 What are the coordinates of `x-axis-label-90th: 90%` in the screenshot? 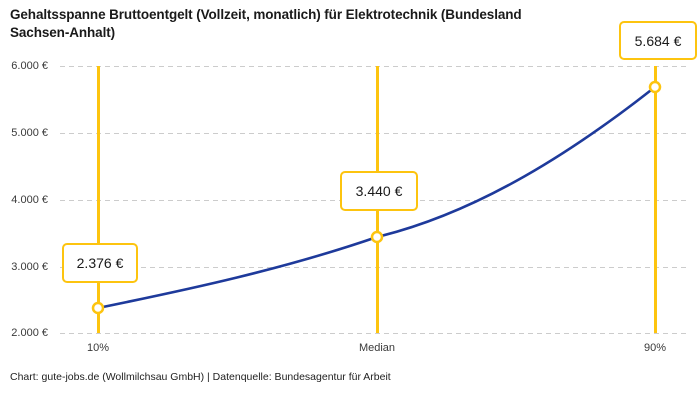 It's located at (655, 348).